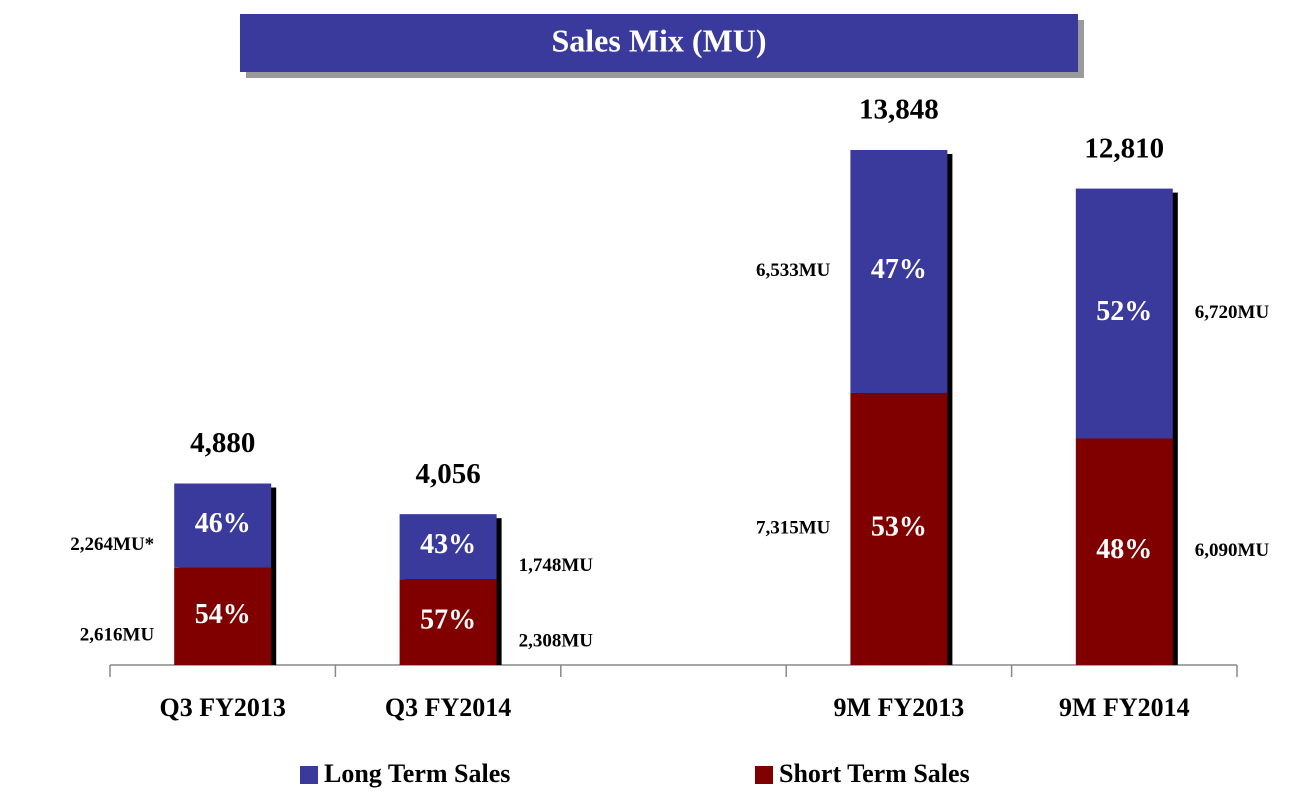  What do you see at coordinates (556, 565) in the screenshot?
I see `value-label: 1,748MU` at bounding box center [556, 565].